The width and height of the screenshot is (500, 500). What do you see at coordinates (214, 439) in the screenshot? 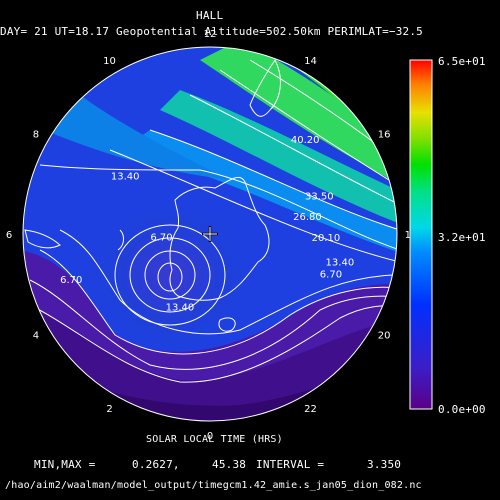
I see `x-axis-label: SOLAR LOCAL TIME (HRS)` at bounding box center [214, 439].